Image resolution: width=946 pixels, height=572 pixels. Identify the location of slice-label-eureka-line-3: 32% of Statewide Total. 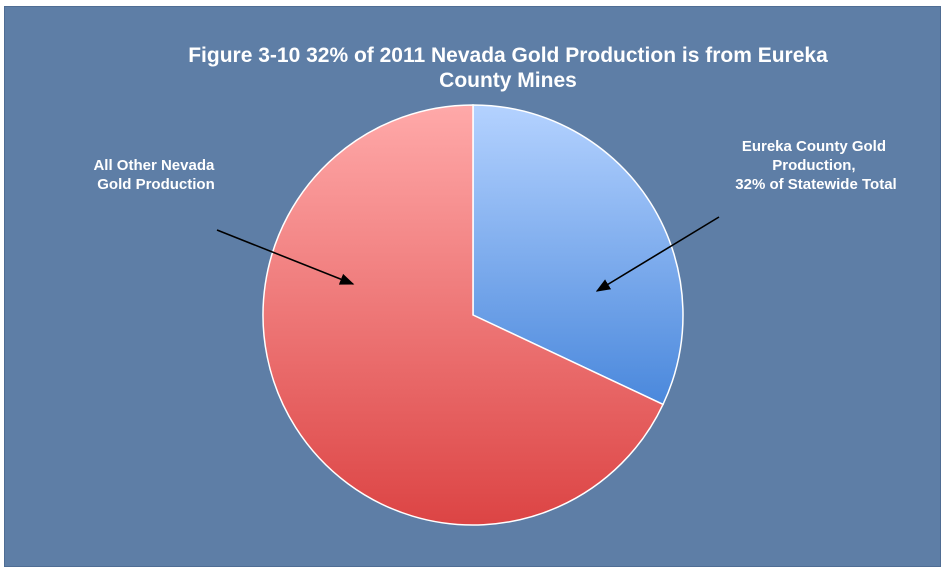
(815, 184).